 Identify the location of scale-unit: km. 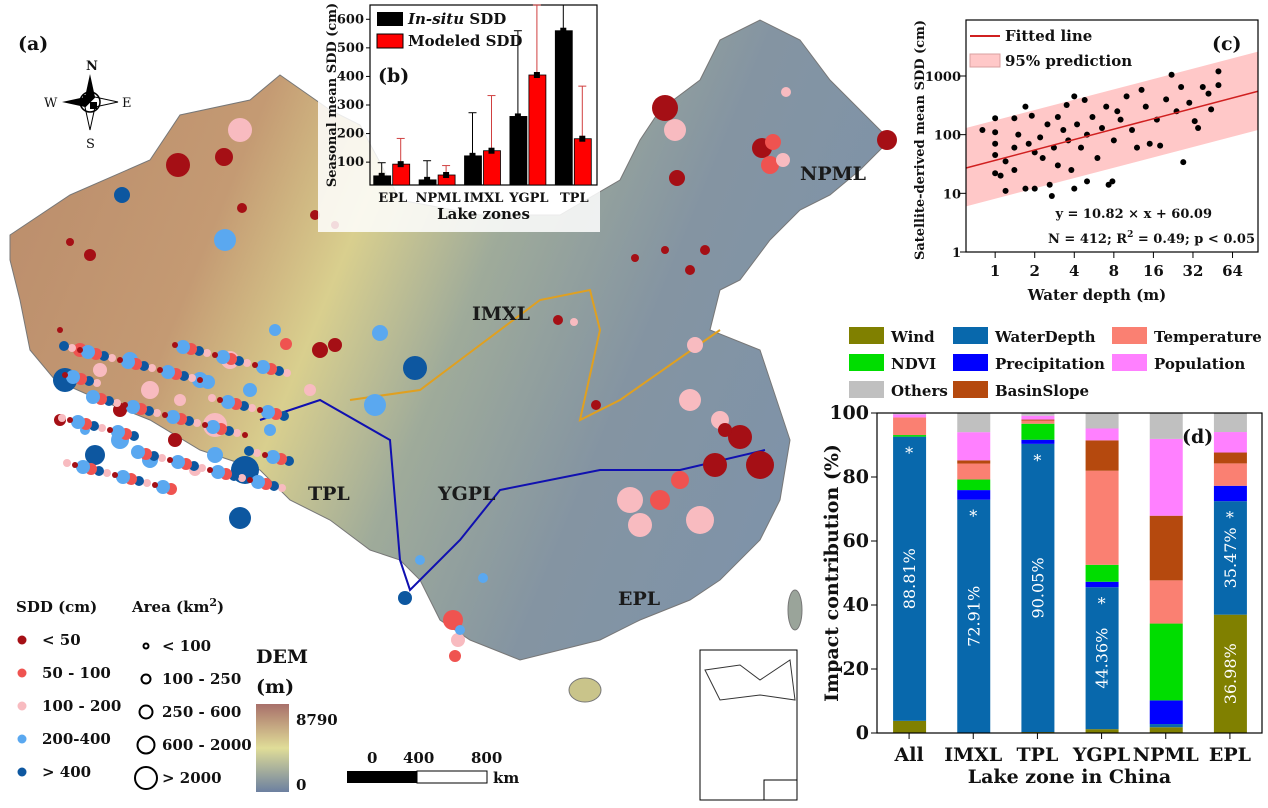
(506, 778).